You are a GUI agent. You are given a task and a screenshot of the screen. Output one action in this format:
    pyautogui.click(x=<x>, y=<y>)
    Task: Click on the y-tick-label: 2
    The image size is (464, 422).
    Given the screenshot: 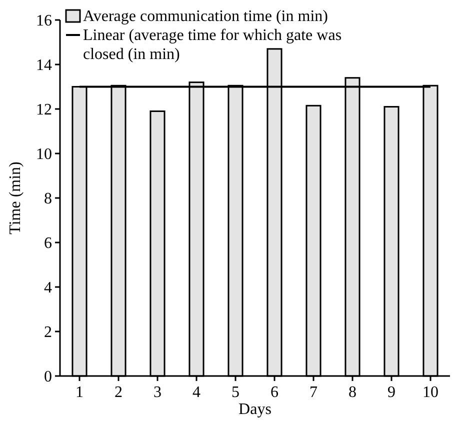 What is the action you would take?
    pyautogui.click(x=48, y=333)
    